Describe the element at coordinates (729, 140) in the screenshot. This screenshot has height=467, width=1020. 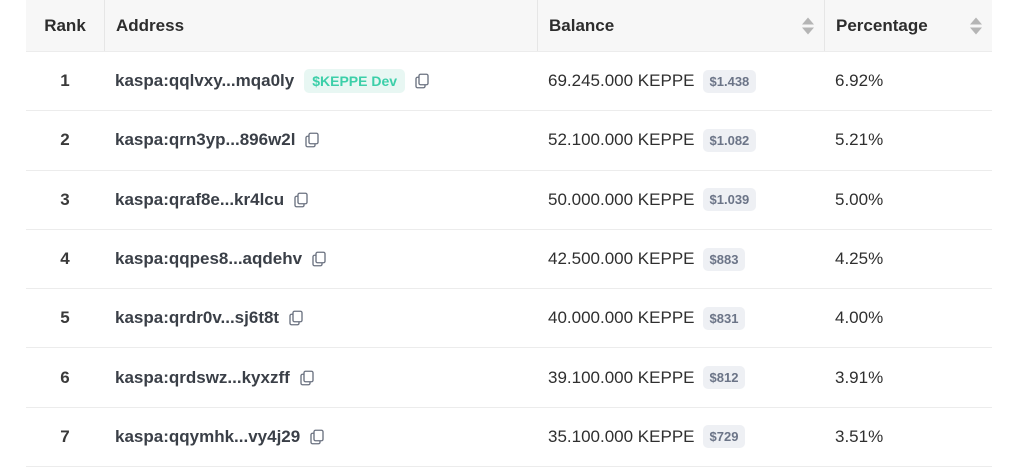
I see `usd-value-badge: $1.082` at that location.